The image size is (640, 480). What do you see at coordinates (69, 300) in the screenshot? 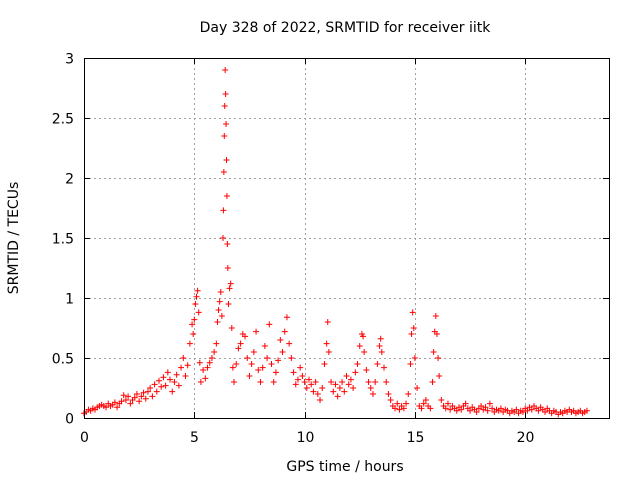
I see `y-tick-label: 1` at bounding box center [69, 300].